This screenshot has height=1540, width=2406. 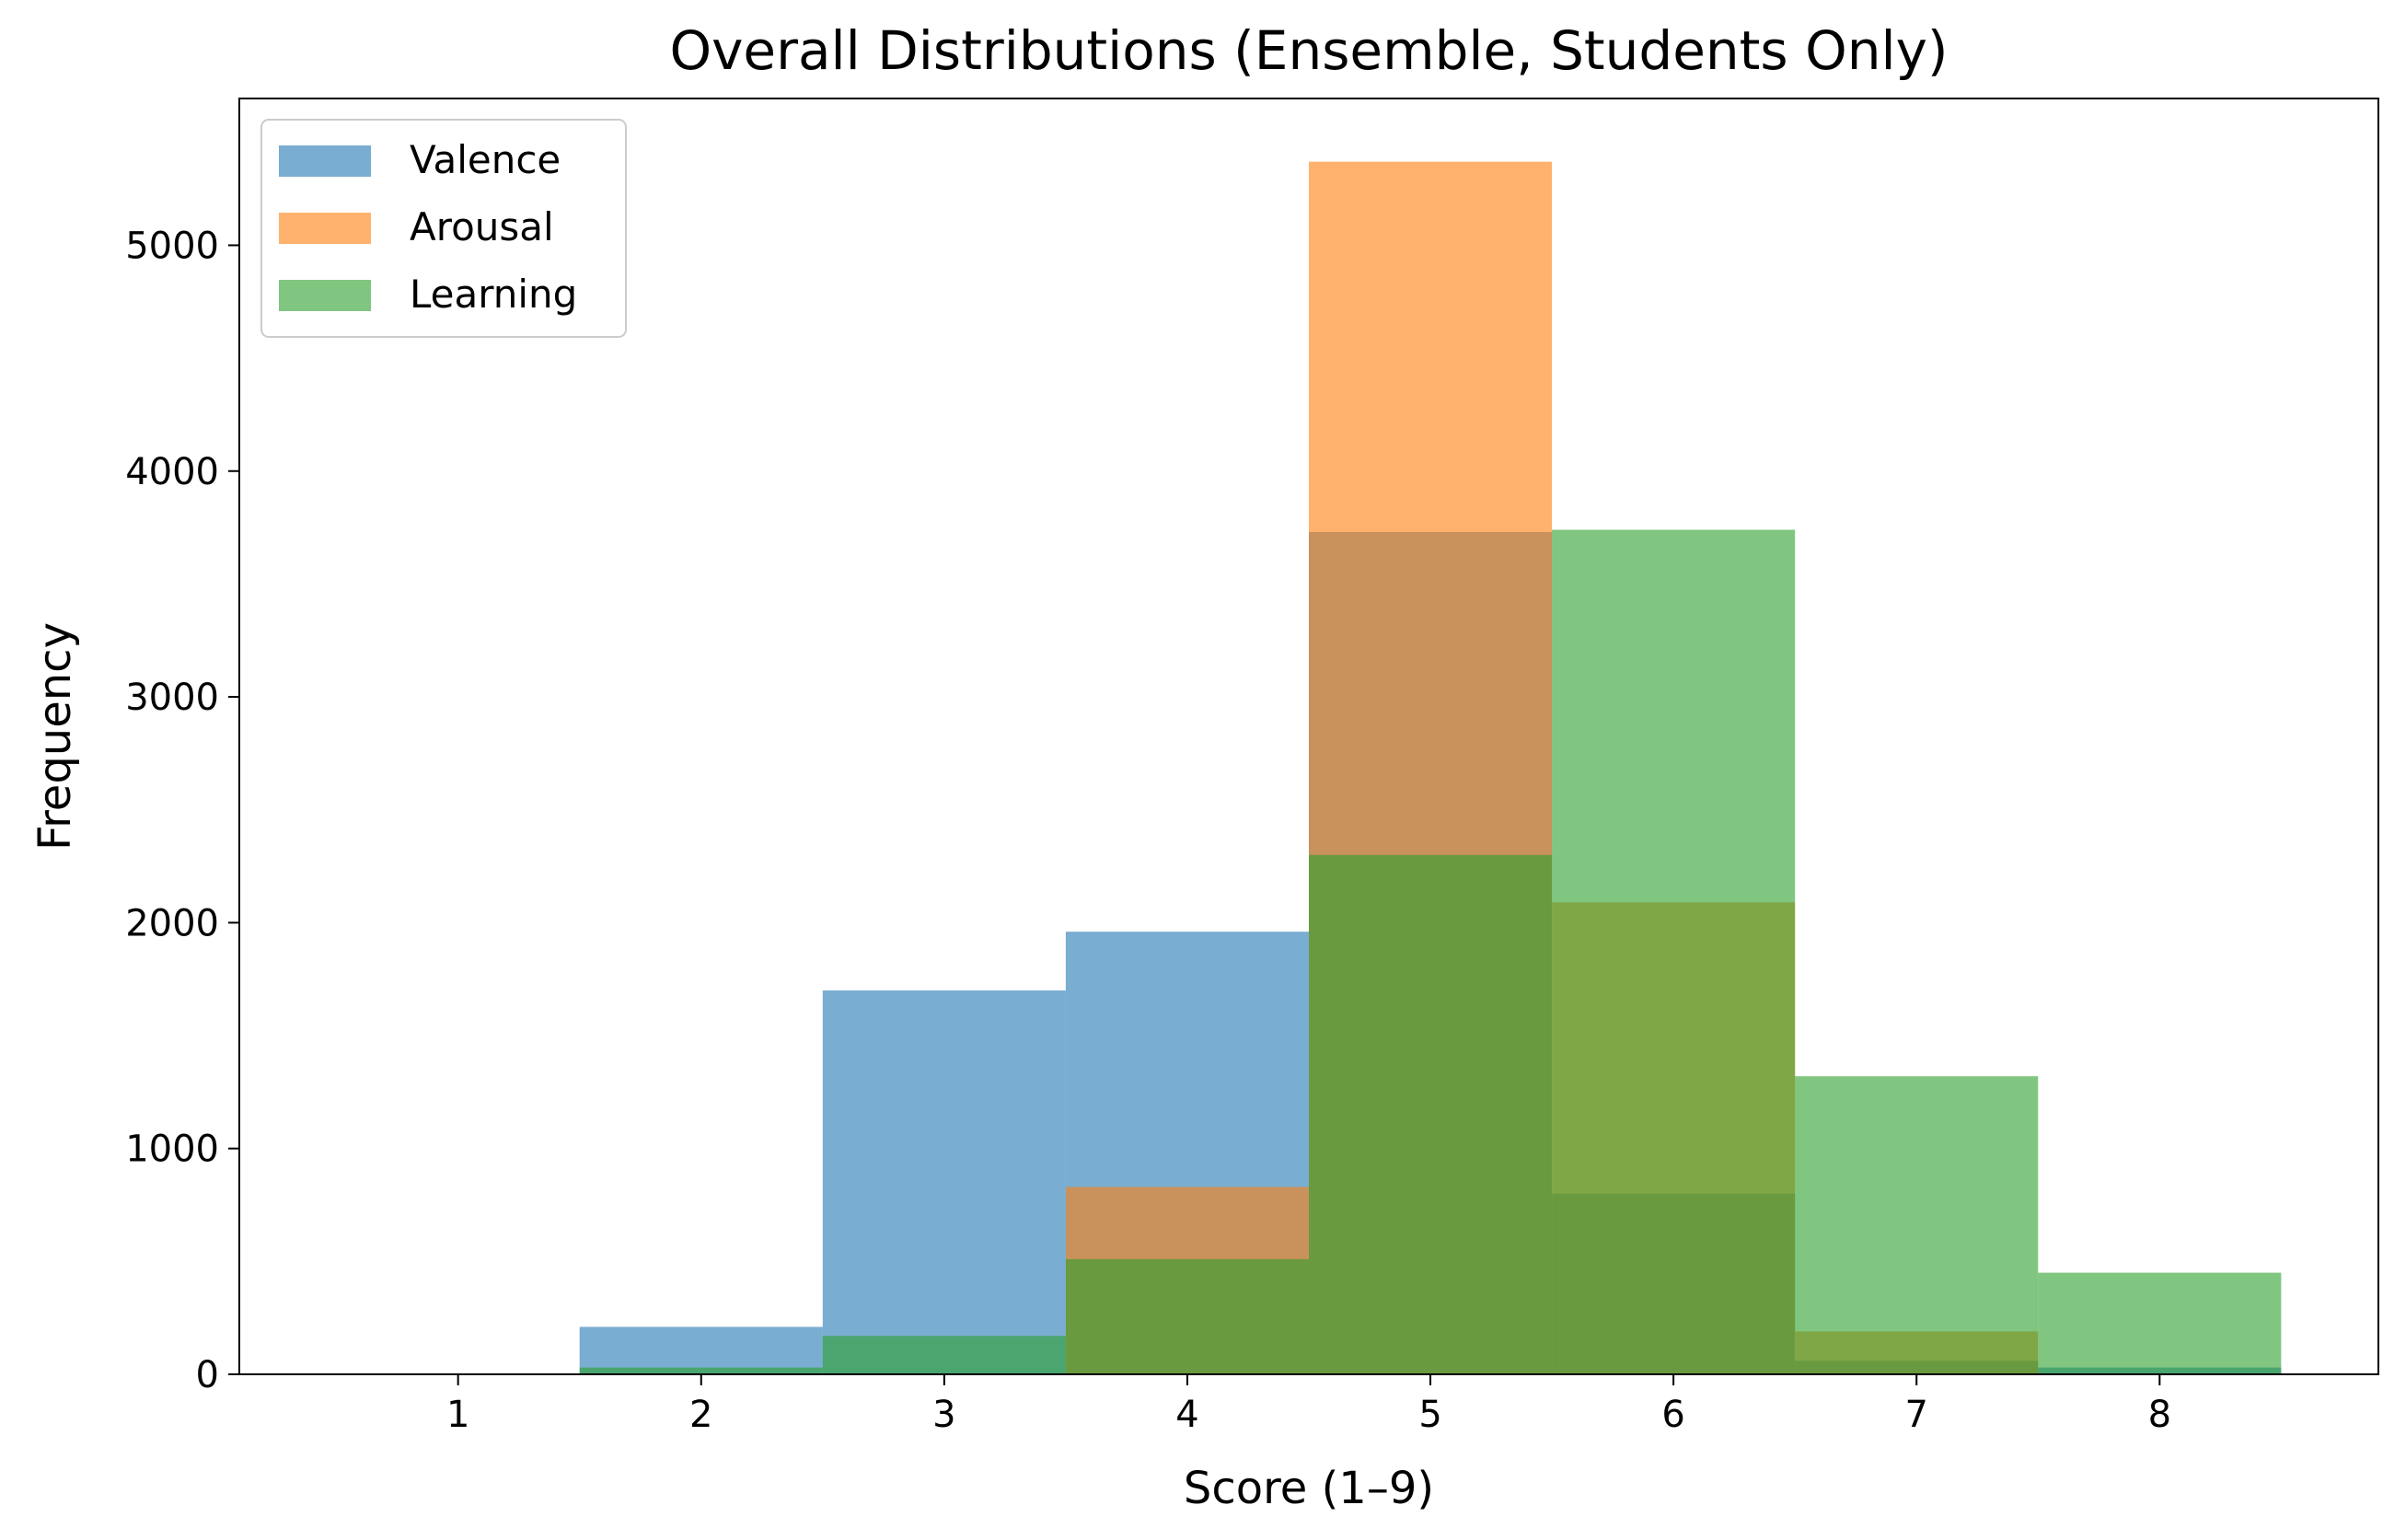 What do you see at coordinates (1917, 1415) in the screenshot?
I see `x-tick-label: 7` at bounding box center [1917, 1415].